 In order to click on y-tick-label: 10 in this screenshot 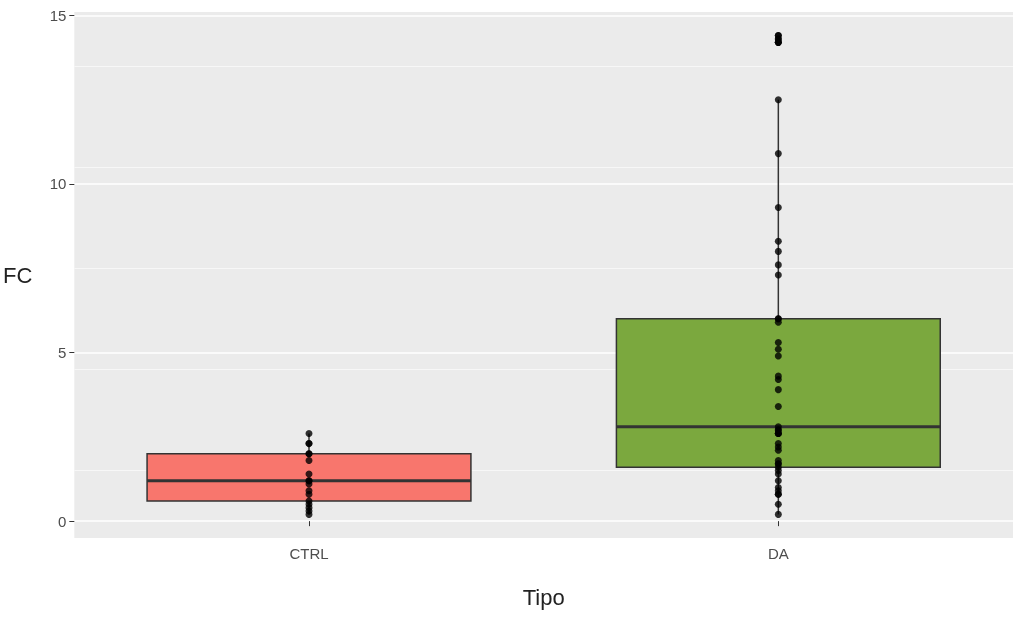, I will do `click(58, 184)`.